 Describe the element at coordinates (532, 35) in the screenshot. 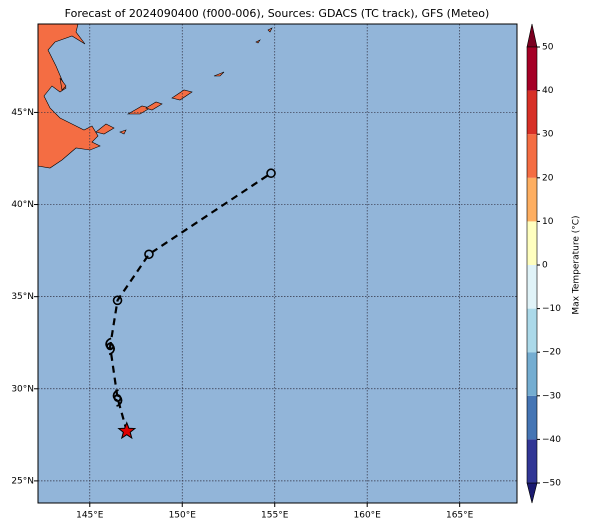

I see `colorbar-over` at that location.